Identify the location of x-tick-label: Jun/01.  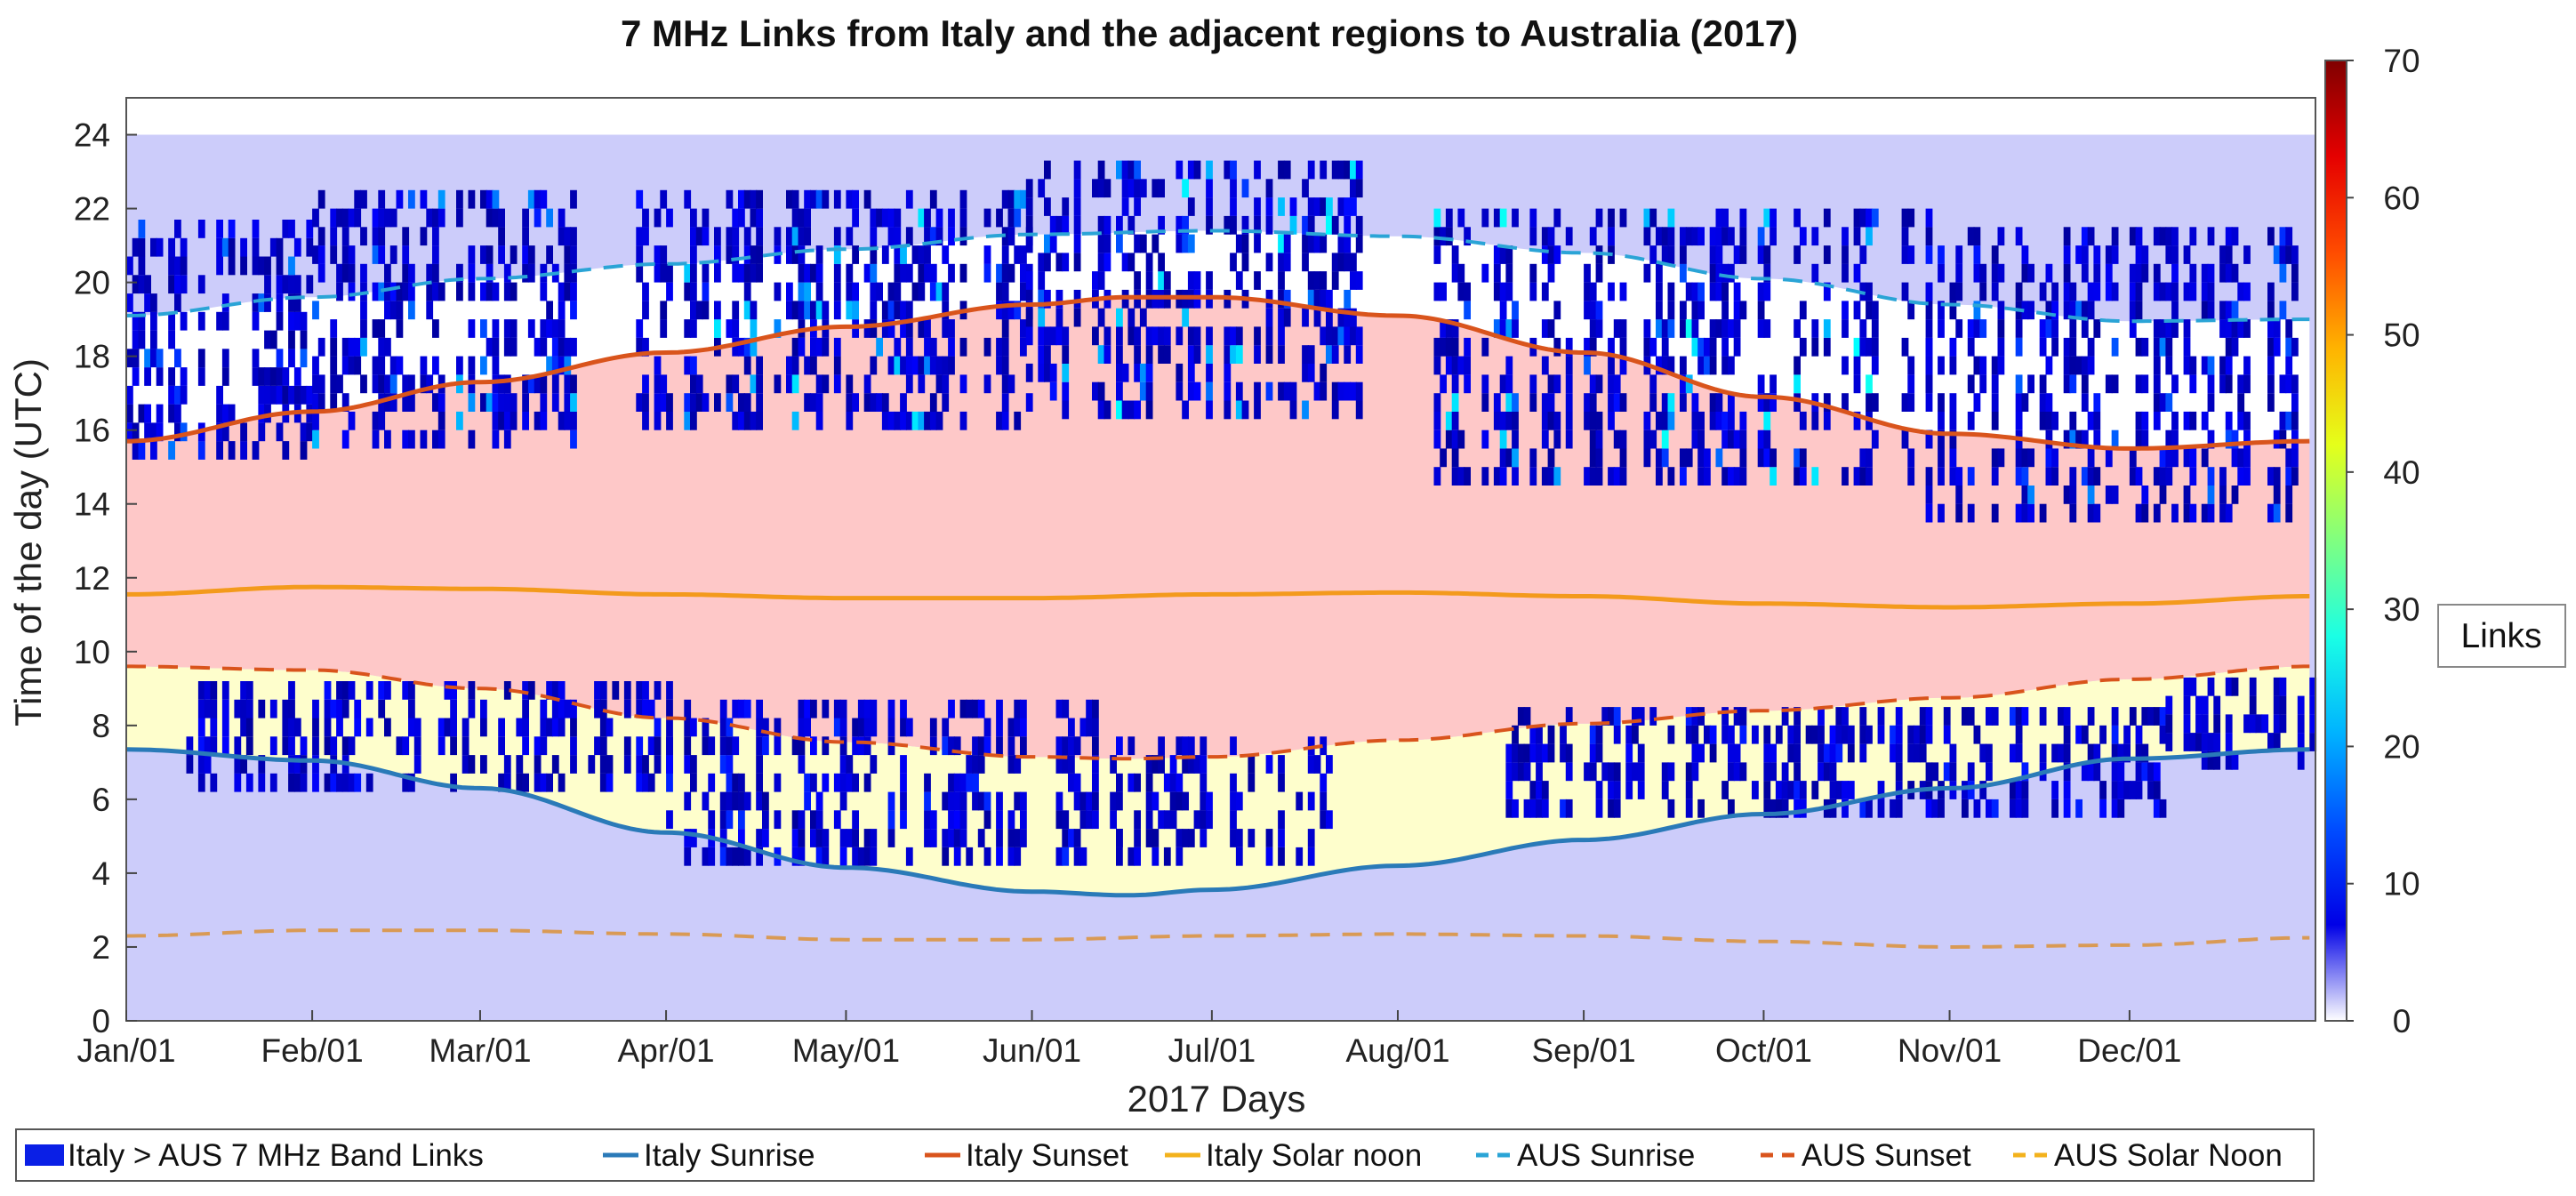
(1032, 1050).